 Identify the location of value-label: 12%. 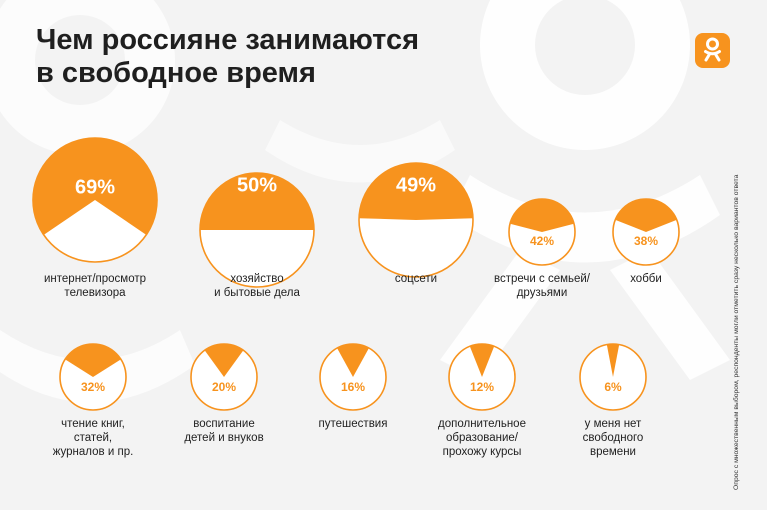
(482, 387).